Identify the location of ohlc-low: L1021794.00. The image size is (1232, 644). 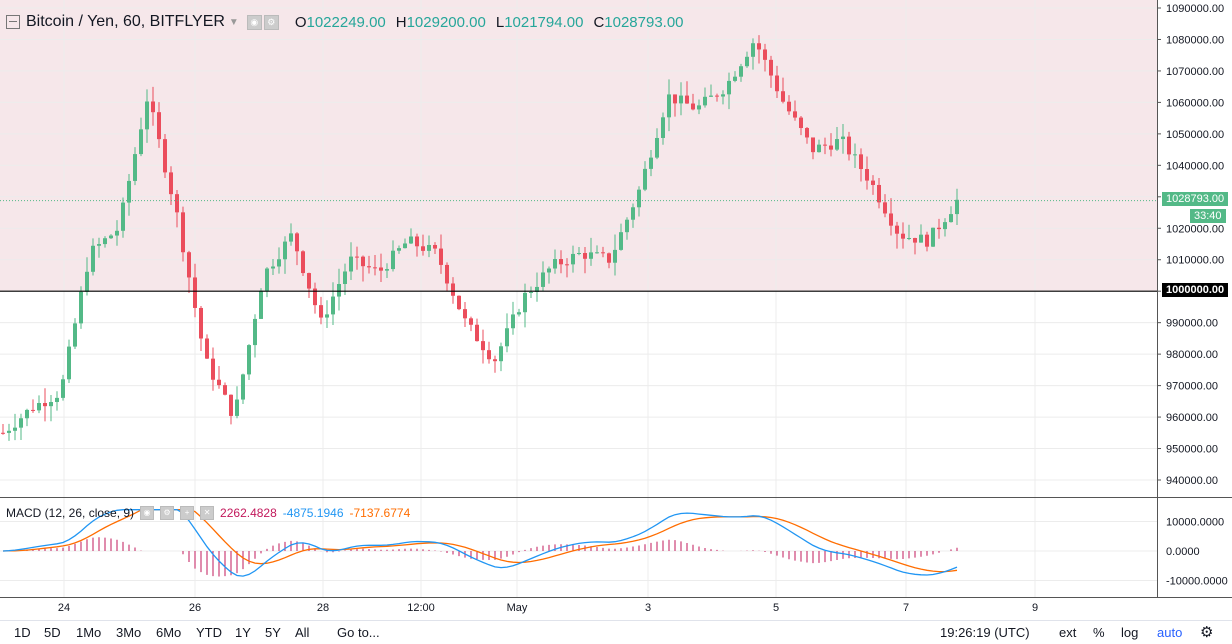
(539, 22).